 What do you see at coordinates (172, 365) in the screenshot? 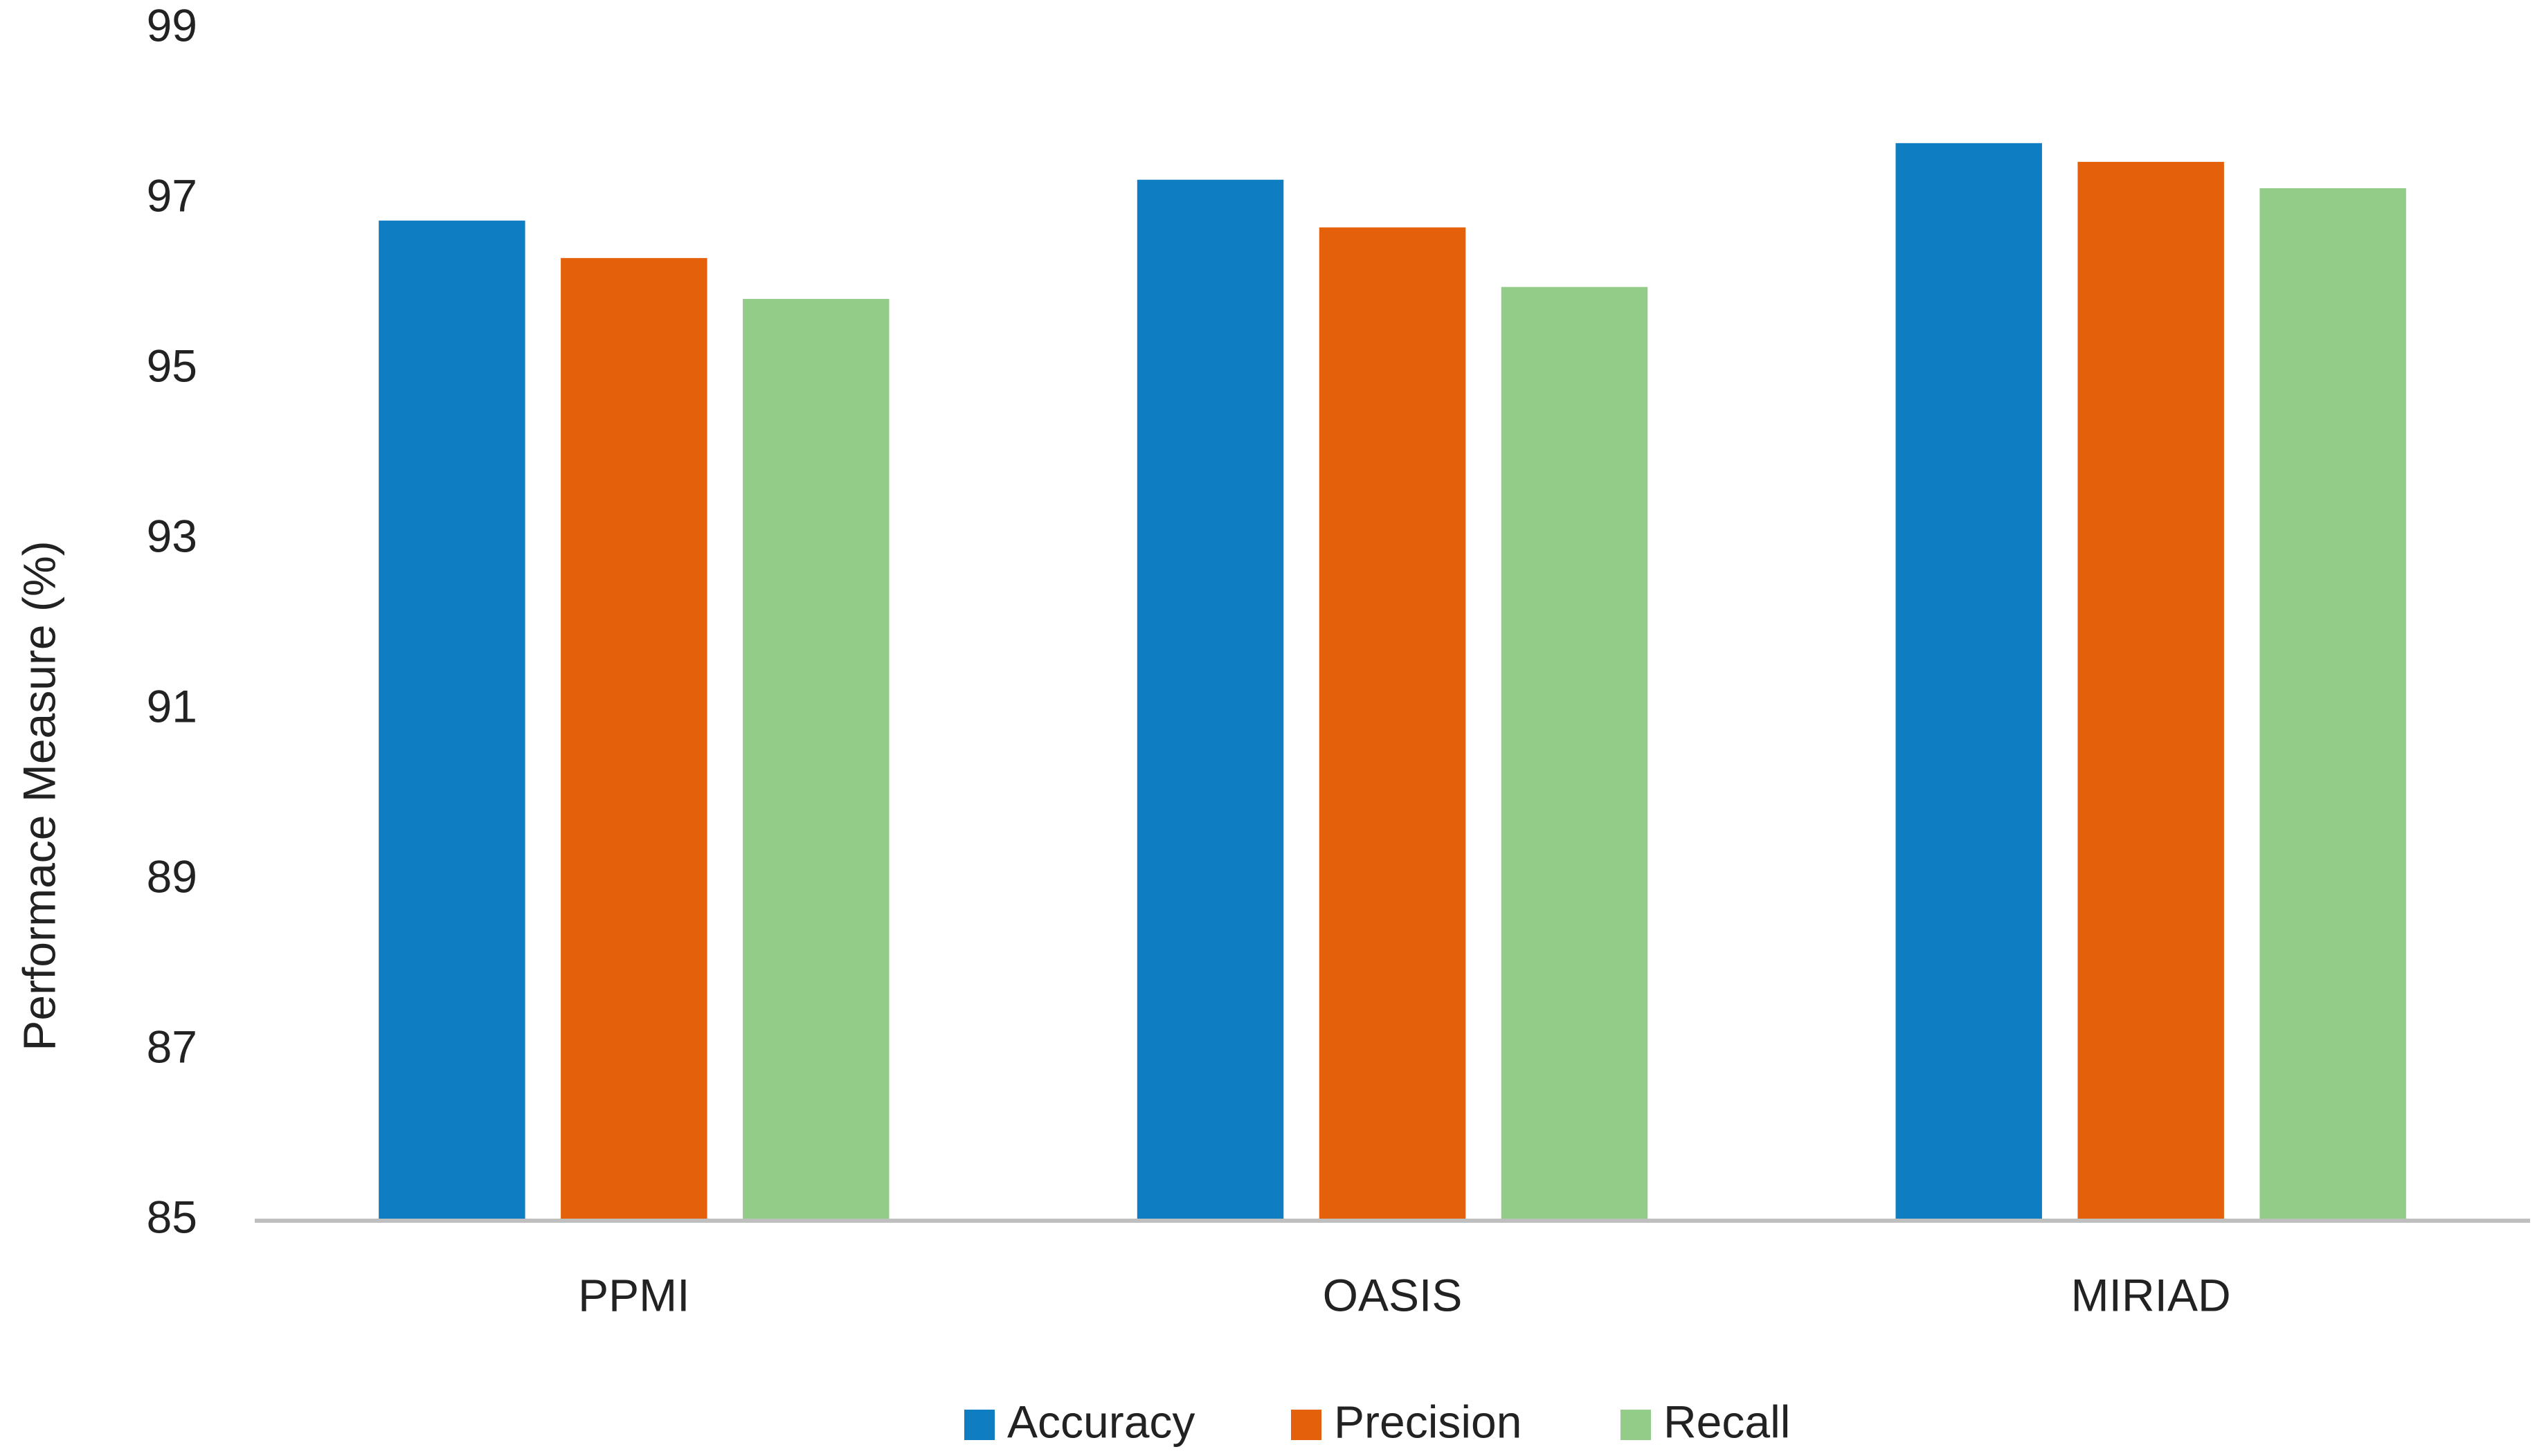
I see `y-tick-label: 95` at bounding box center [172, 365].